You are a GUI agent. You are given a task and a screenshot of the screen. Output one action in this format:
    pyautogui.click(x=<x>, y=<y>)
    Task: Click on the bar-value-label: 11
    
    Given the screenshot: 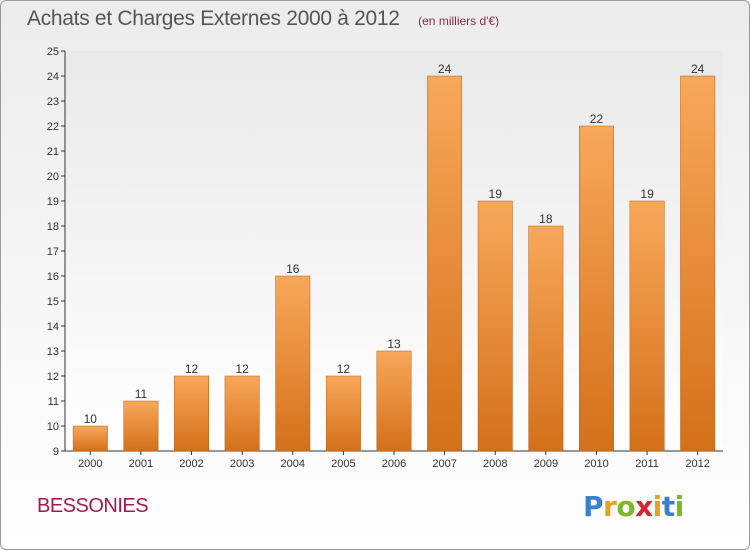 What is the action you would take?
    pyautogui.click(x=141, y=394)
    